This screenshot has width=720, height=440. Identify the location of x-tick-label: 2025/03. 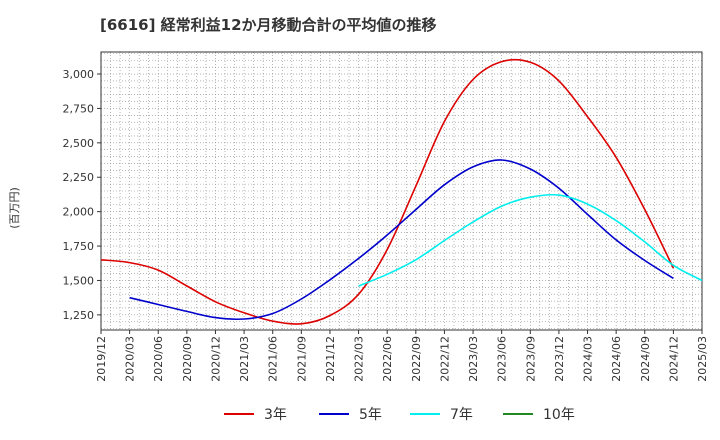
(702, 359).